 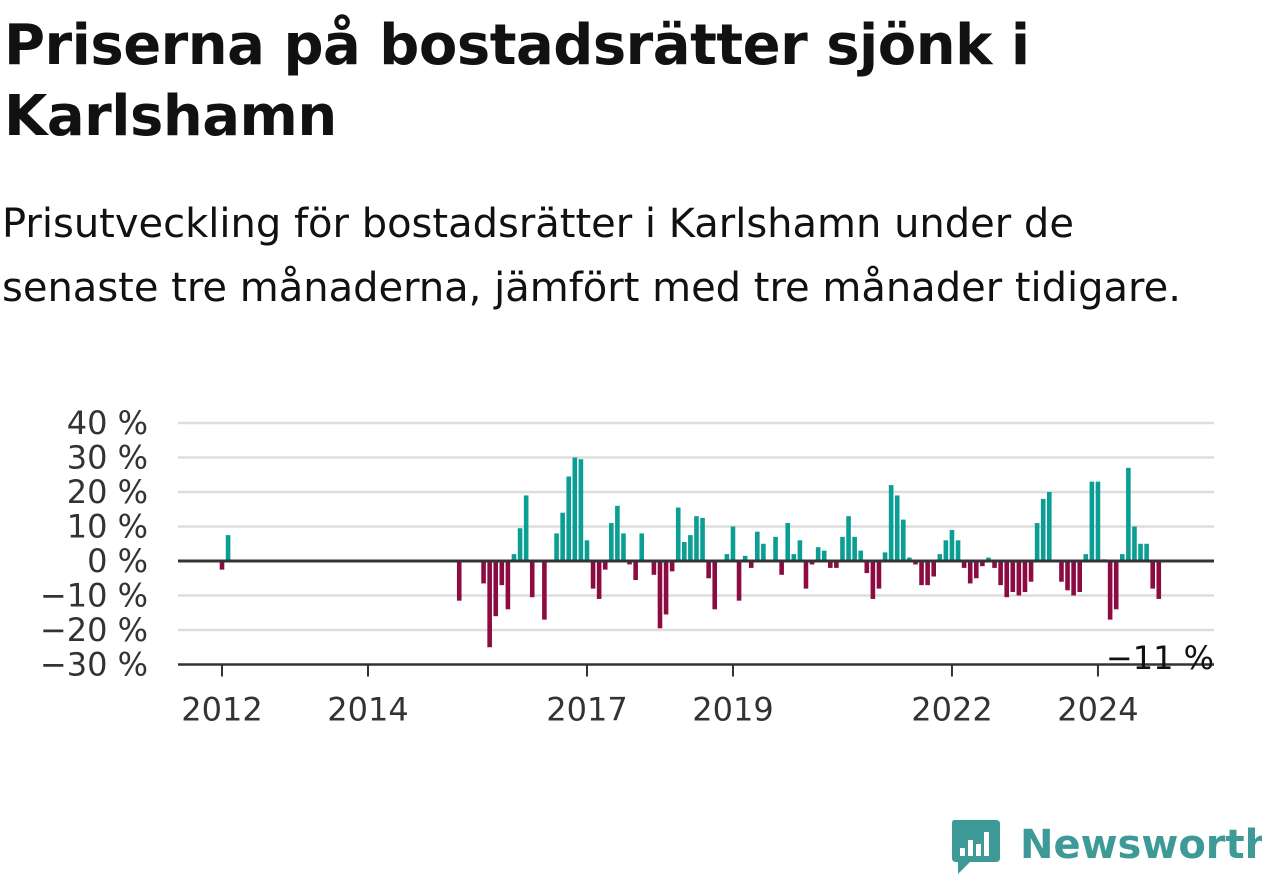 I want to click on x-tick-label: 2014, so click(x=367, y=710).